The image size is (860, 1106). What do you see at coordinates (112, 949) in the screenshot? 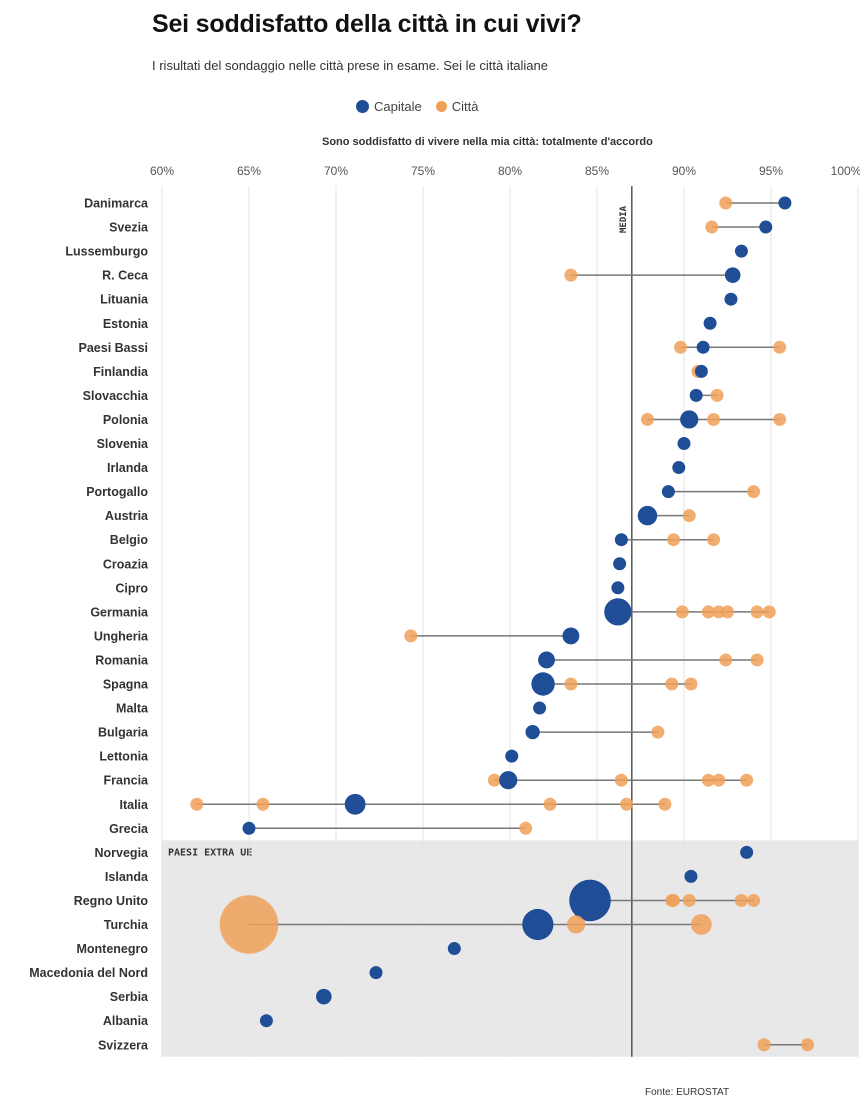
I see `country-label: Montenegro` at bounding box center [112, 949].